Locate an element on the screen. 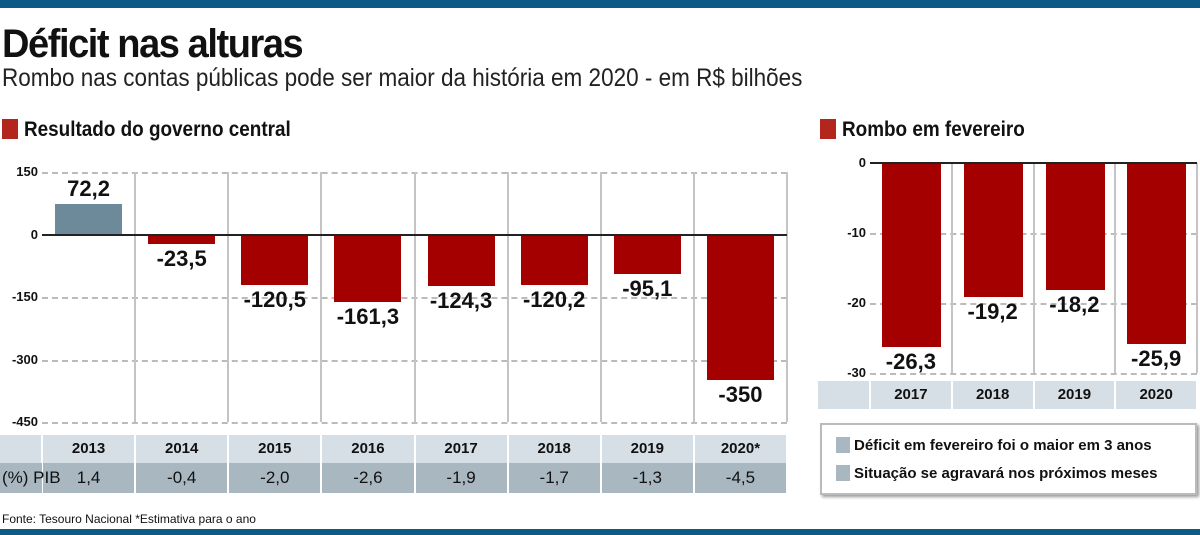 Image resolution: width=1200 pixels, height=535 pixels. value-label: -161,3 is located at coordinates (368, 316).